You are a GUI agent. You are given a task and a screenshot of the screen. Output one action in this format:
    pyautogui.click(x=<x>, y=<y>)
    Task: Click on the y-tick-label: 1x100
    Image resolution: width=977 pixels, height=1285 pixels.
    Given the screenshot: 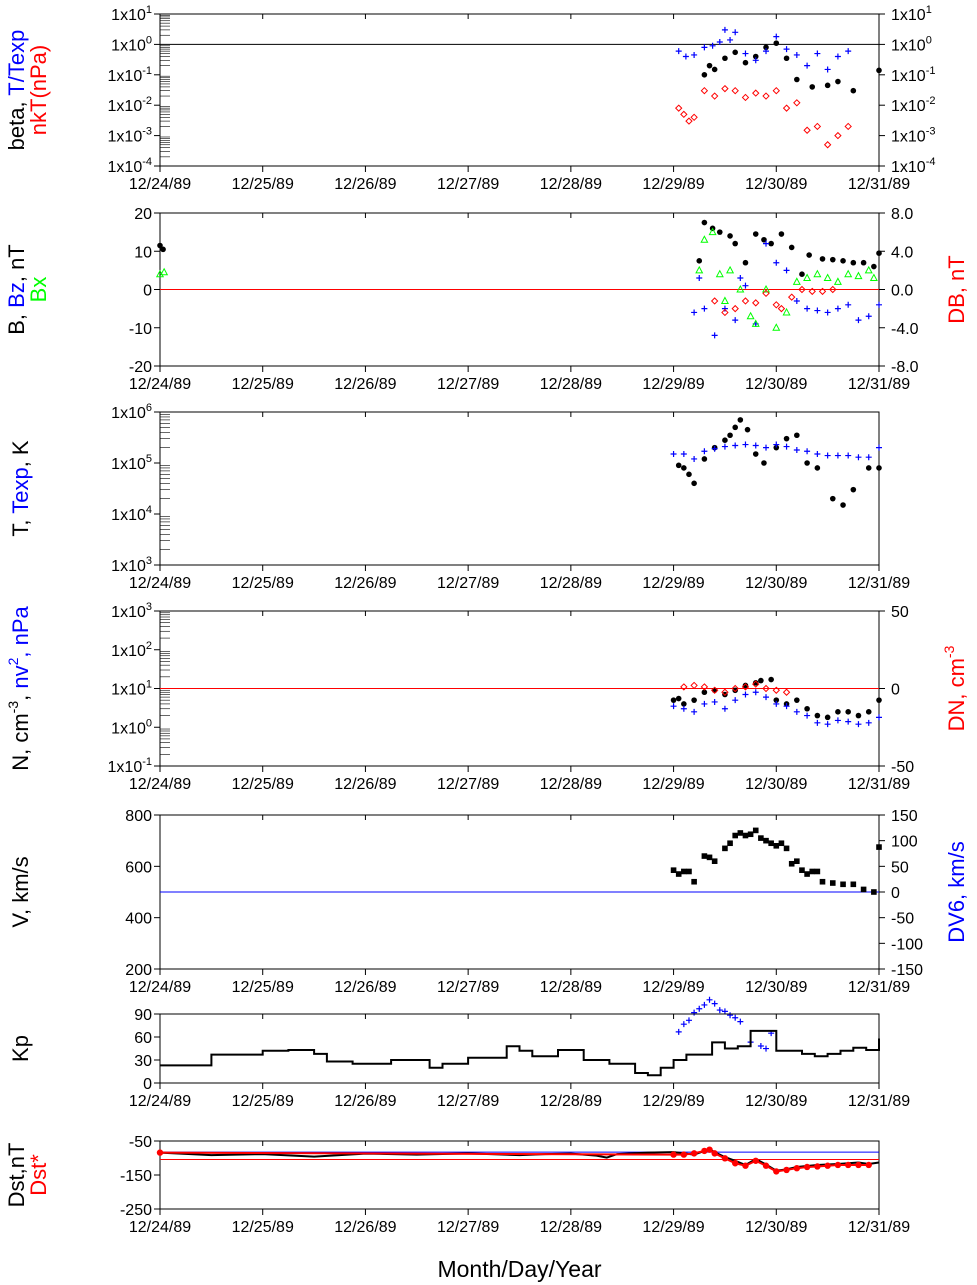 What is the action you would take?
    pyautogui.click(x=131, y=727)
    